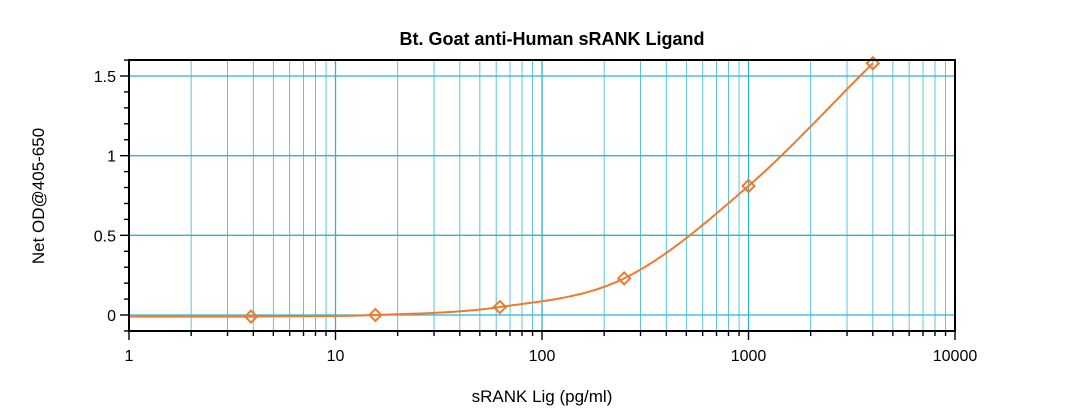 The image size is (1080, 414). Describe the element at coordinates (105, 236) in the screenshot. I see `y-tick-label: 0.5` at that location.